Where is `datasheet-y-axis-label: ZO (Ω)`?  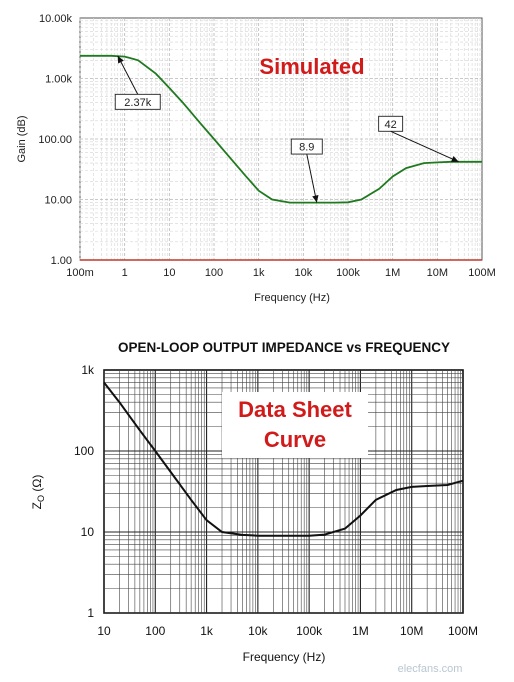 datasheet-y-axis-label: ZO (Ω) is located at coordinates (38, 492).